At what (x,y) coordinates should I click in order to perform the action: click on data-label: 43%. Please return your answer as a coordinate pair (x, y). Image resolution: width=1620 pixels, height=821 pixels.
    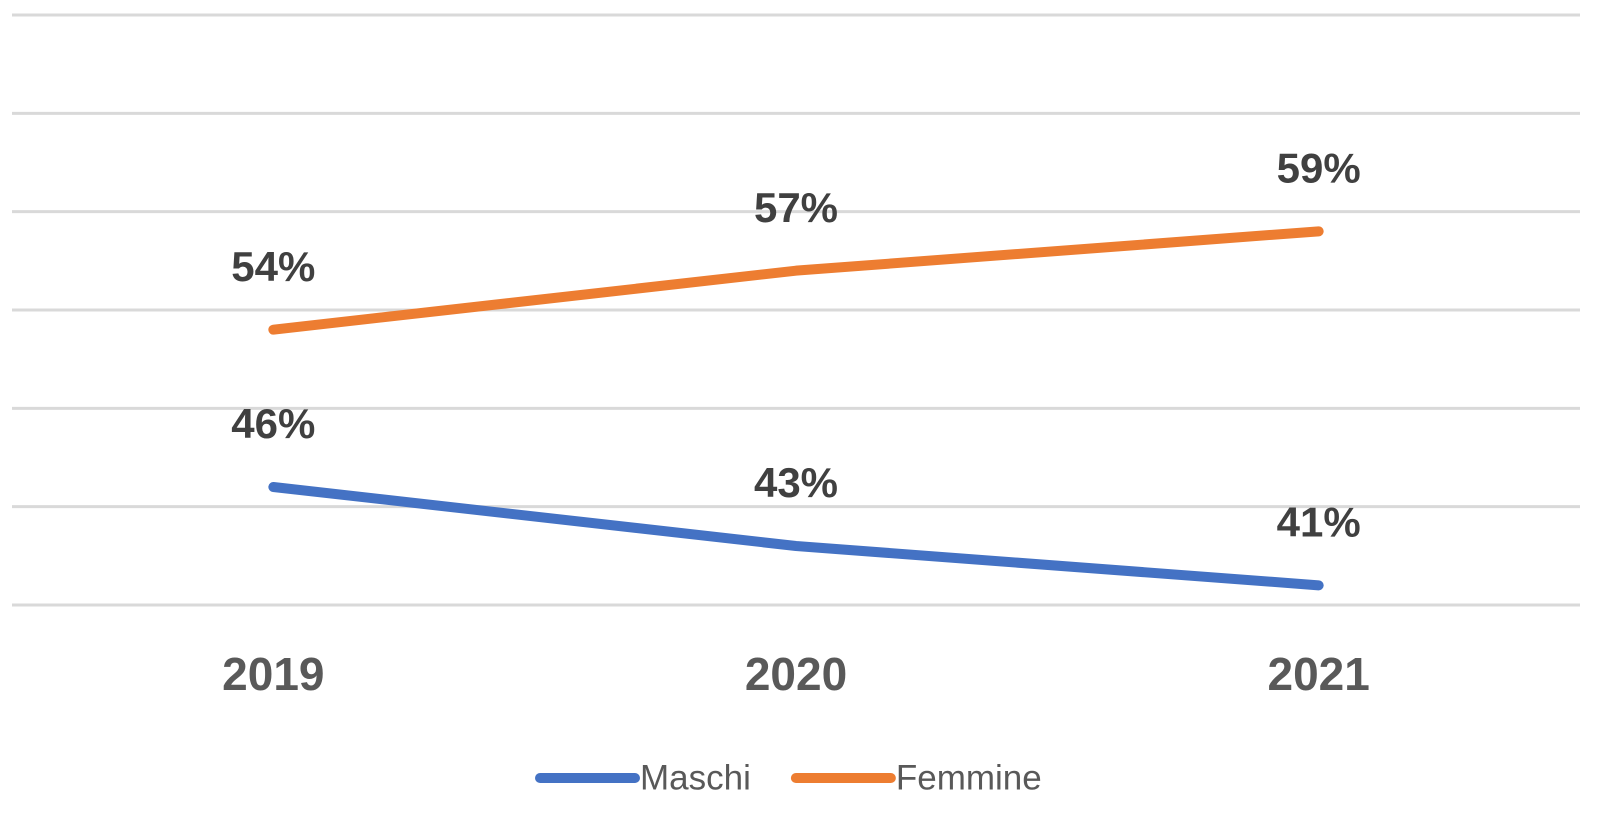
    Looking at the image, I should click on (796, 482).